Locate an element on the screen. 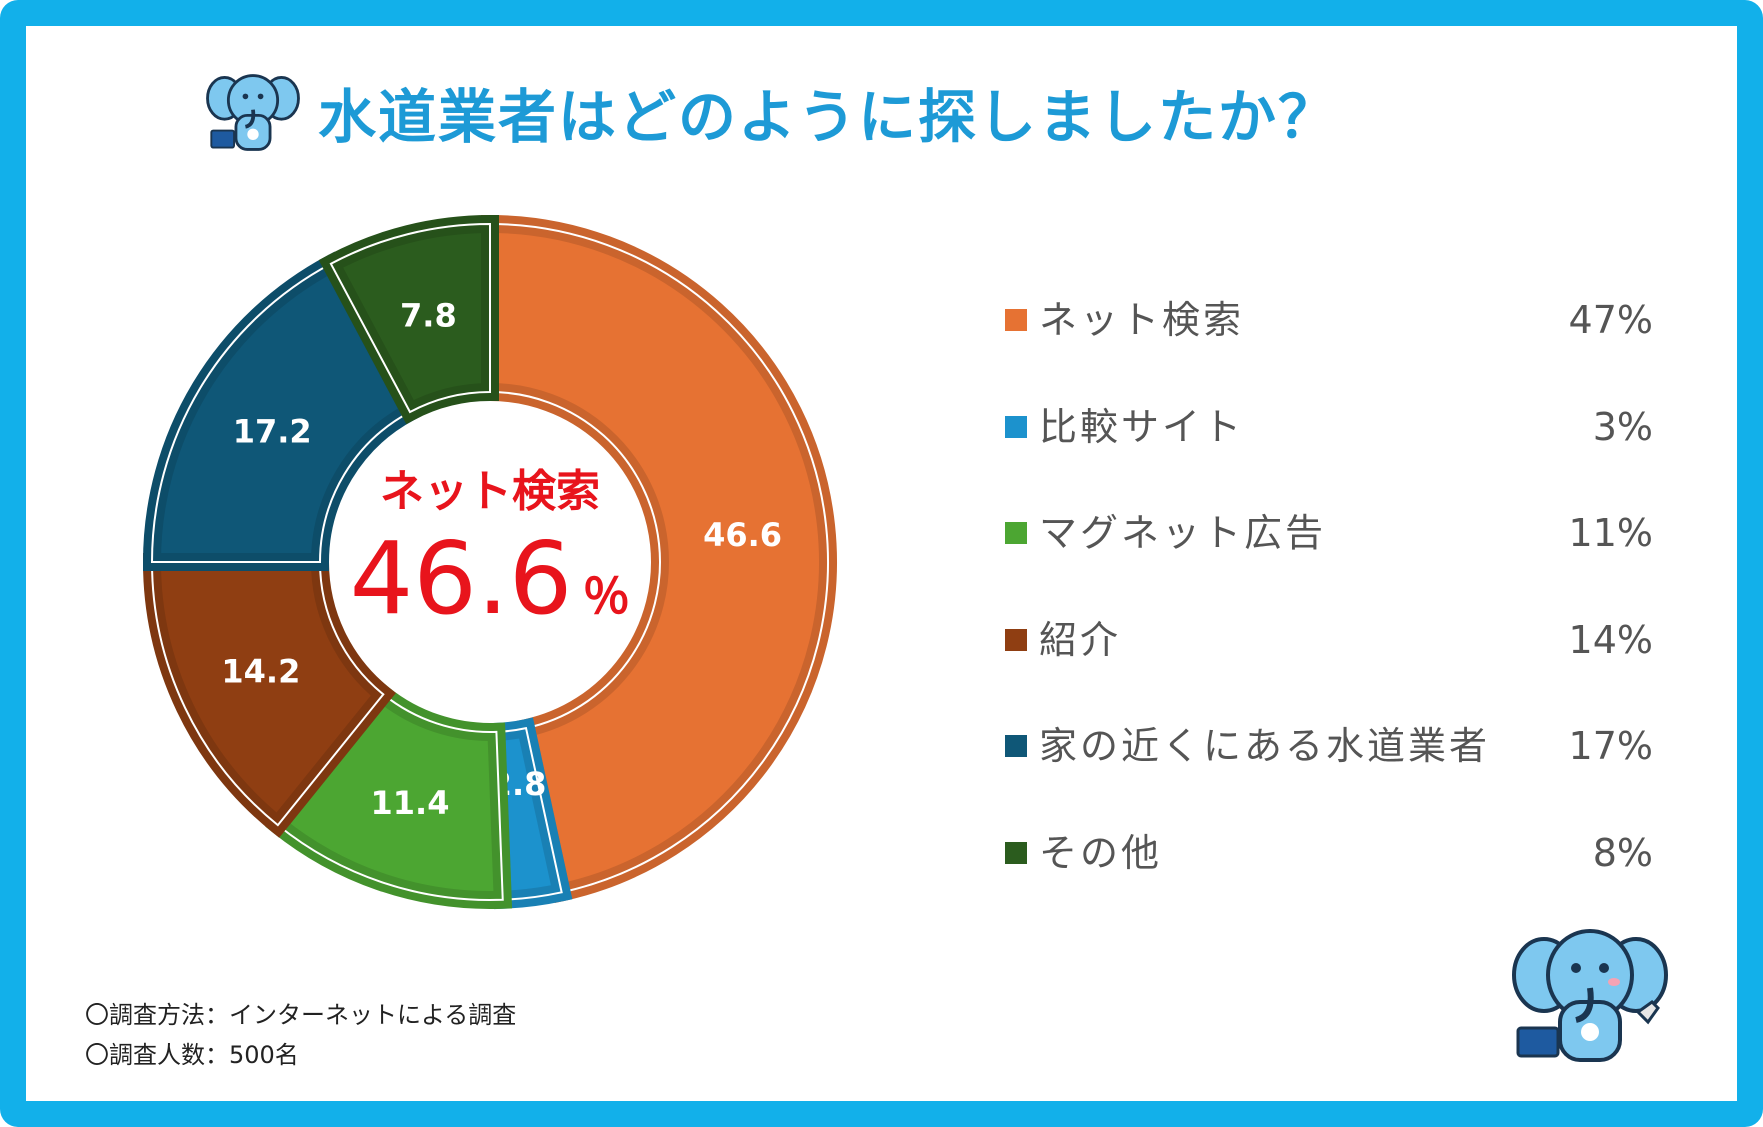 This screenshot has height=1127, width=1763. legend-item: 家の近くにある水道業者 17% is located at coordinates (1335, 769).